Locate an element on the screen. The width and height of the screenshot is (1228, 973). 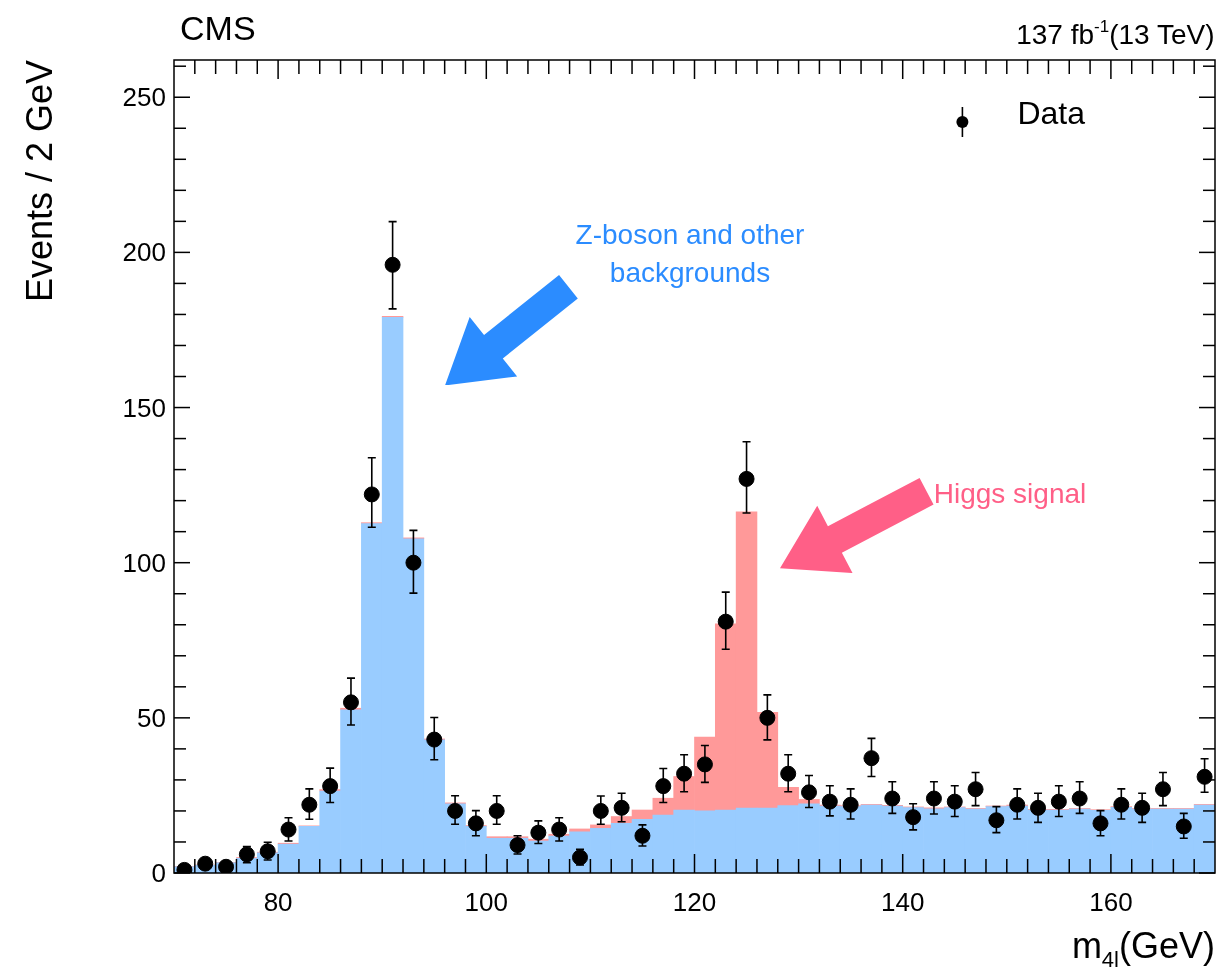
annotation: Z-boson and other backgrounds is located at coordinates (690, 253).